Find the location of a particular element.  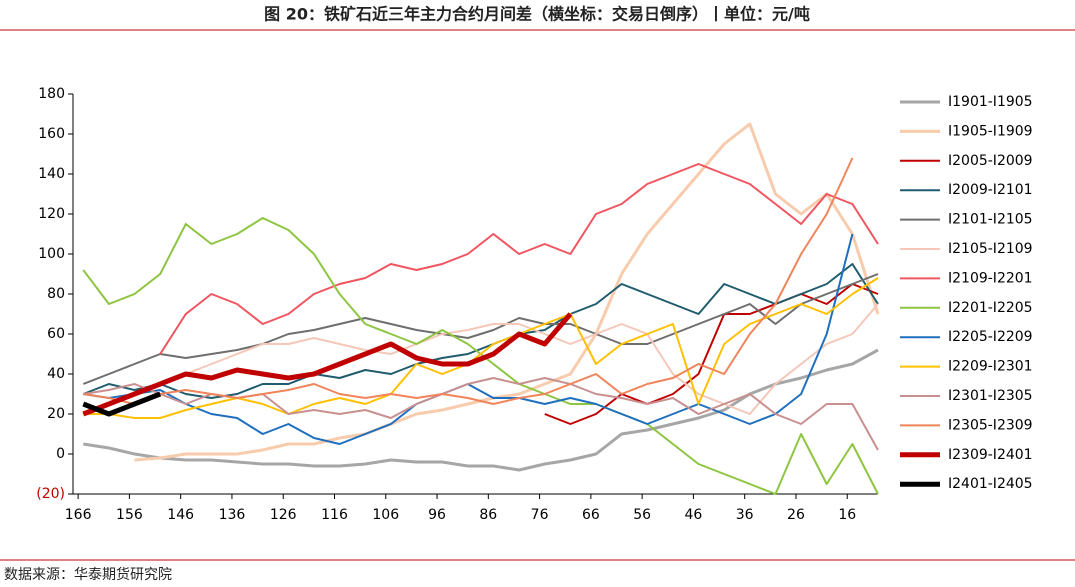

x-tick-label: 66 is located at coordinates (591, 515).